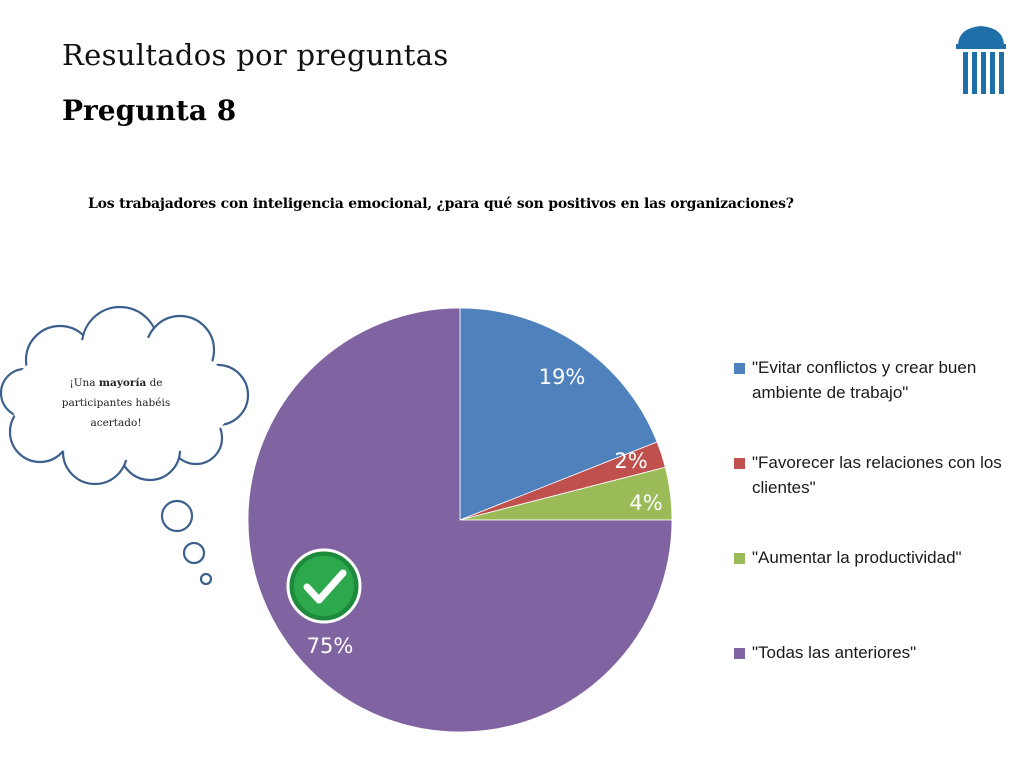  What do you see at coordinates (857, 557) in the screenshot?
I see `legend-label: "Aumentar la productividad"` at bounding box center [857, 557].